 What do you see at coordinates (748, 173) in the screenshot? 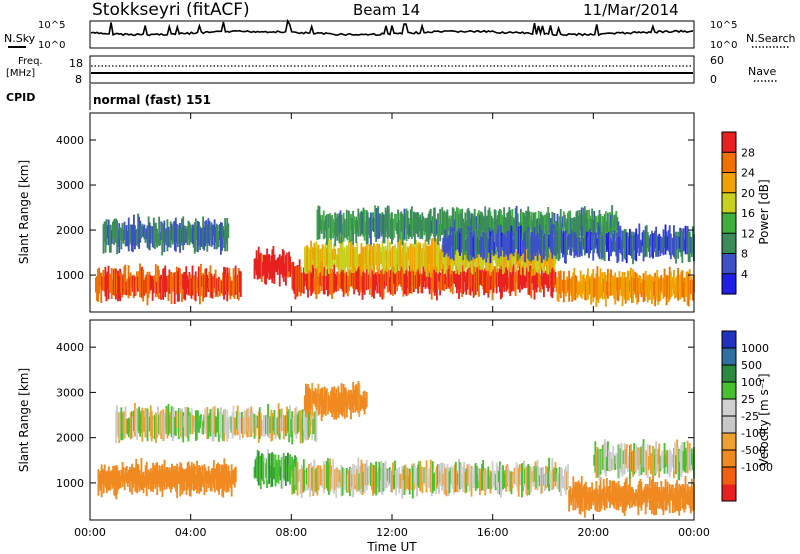
I see `power-colorbar-tick-label: 24` at bounding box center [748, 173].